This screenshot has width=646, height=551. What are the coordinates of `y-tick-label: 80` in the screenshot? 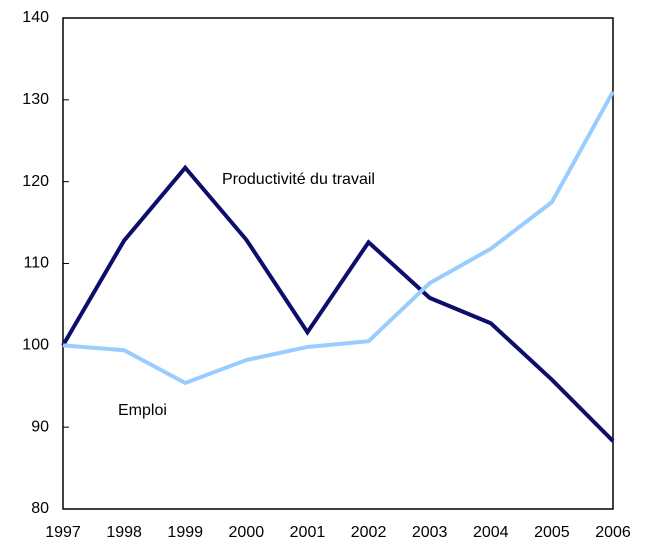 It's located at (40, 508).